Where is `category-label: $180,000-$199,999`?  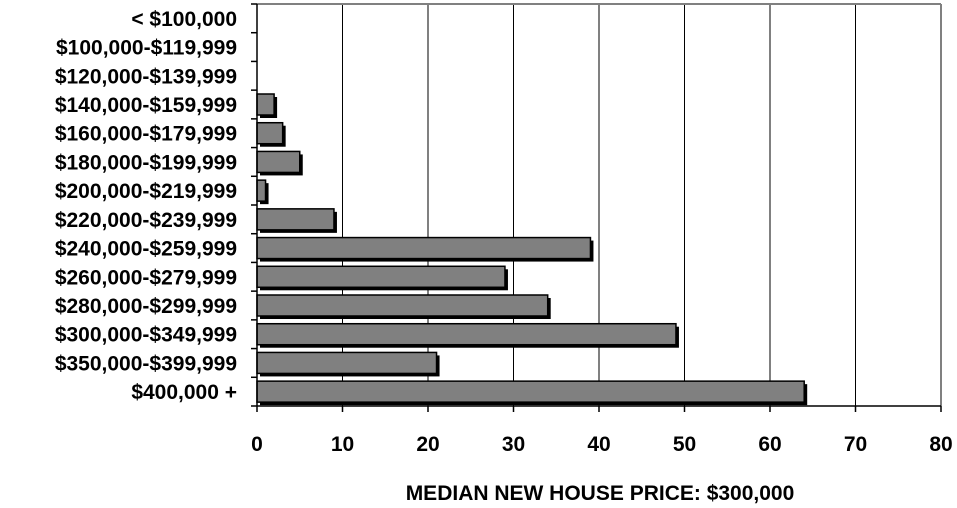 category-label: $180,000-$199,999 is located at coordinates (146, 162).